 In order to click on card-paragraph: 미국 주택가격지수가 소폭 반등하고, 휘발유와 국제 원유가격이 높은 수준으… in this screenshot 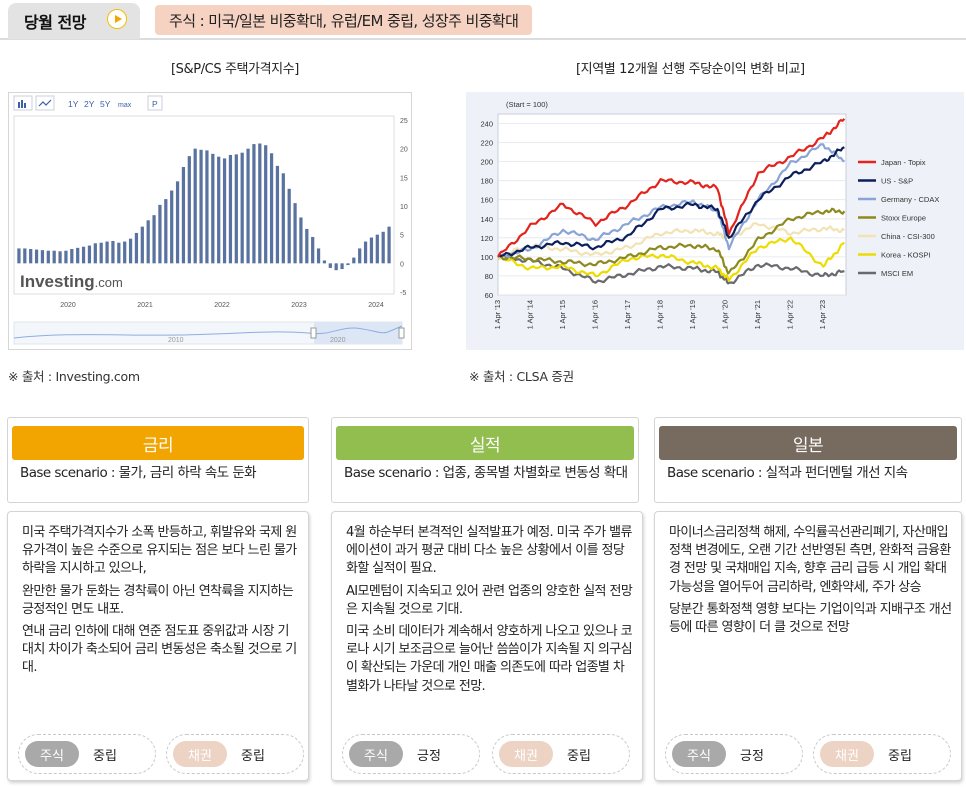, I will do `click(159, 551)`.